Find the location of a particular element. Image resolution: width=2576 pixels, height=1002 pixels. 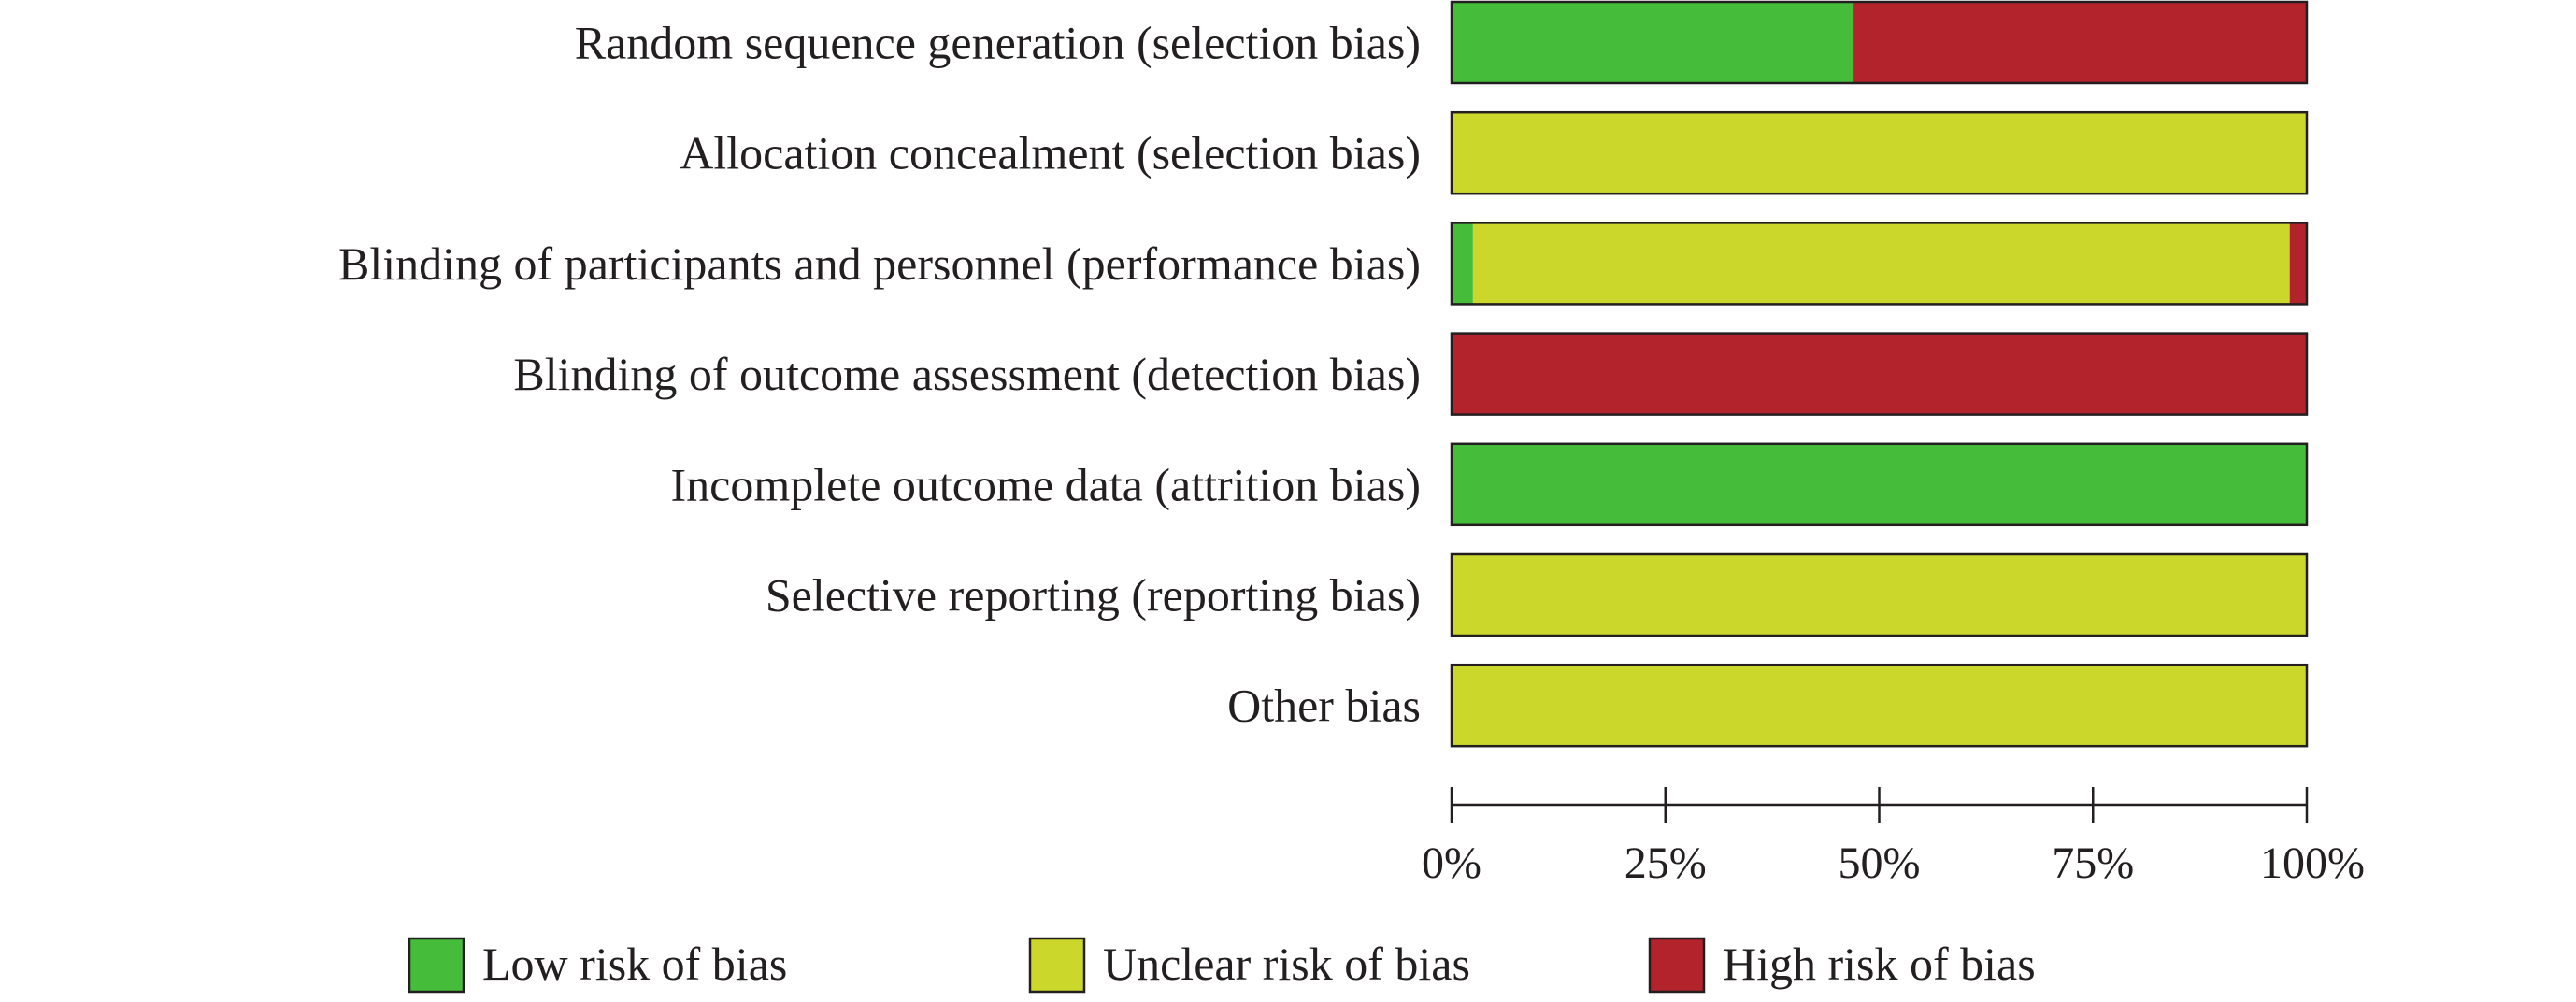

legend-label: High risk of bias is located at coordinates (1879, 964).